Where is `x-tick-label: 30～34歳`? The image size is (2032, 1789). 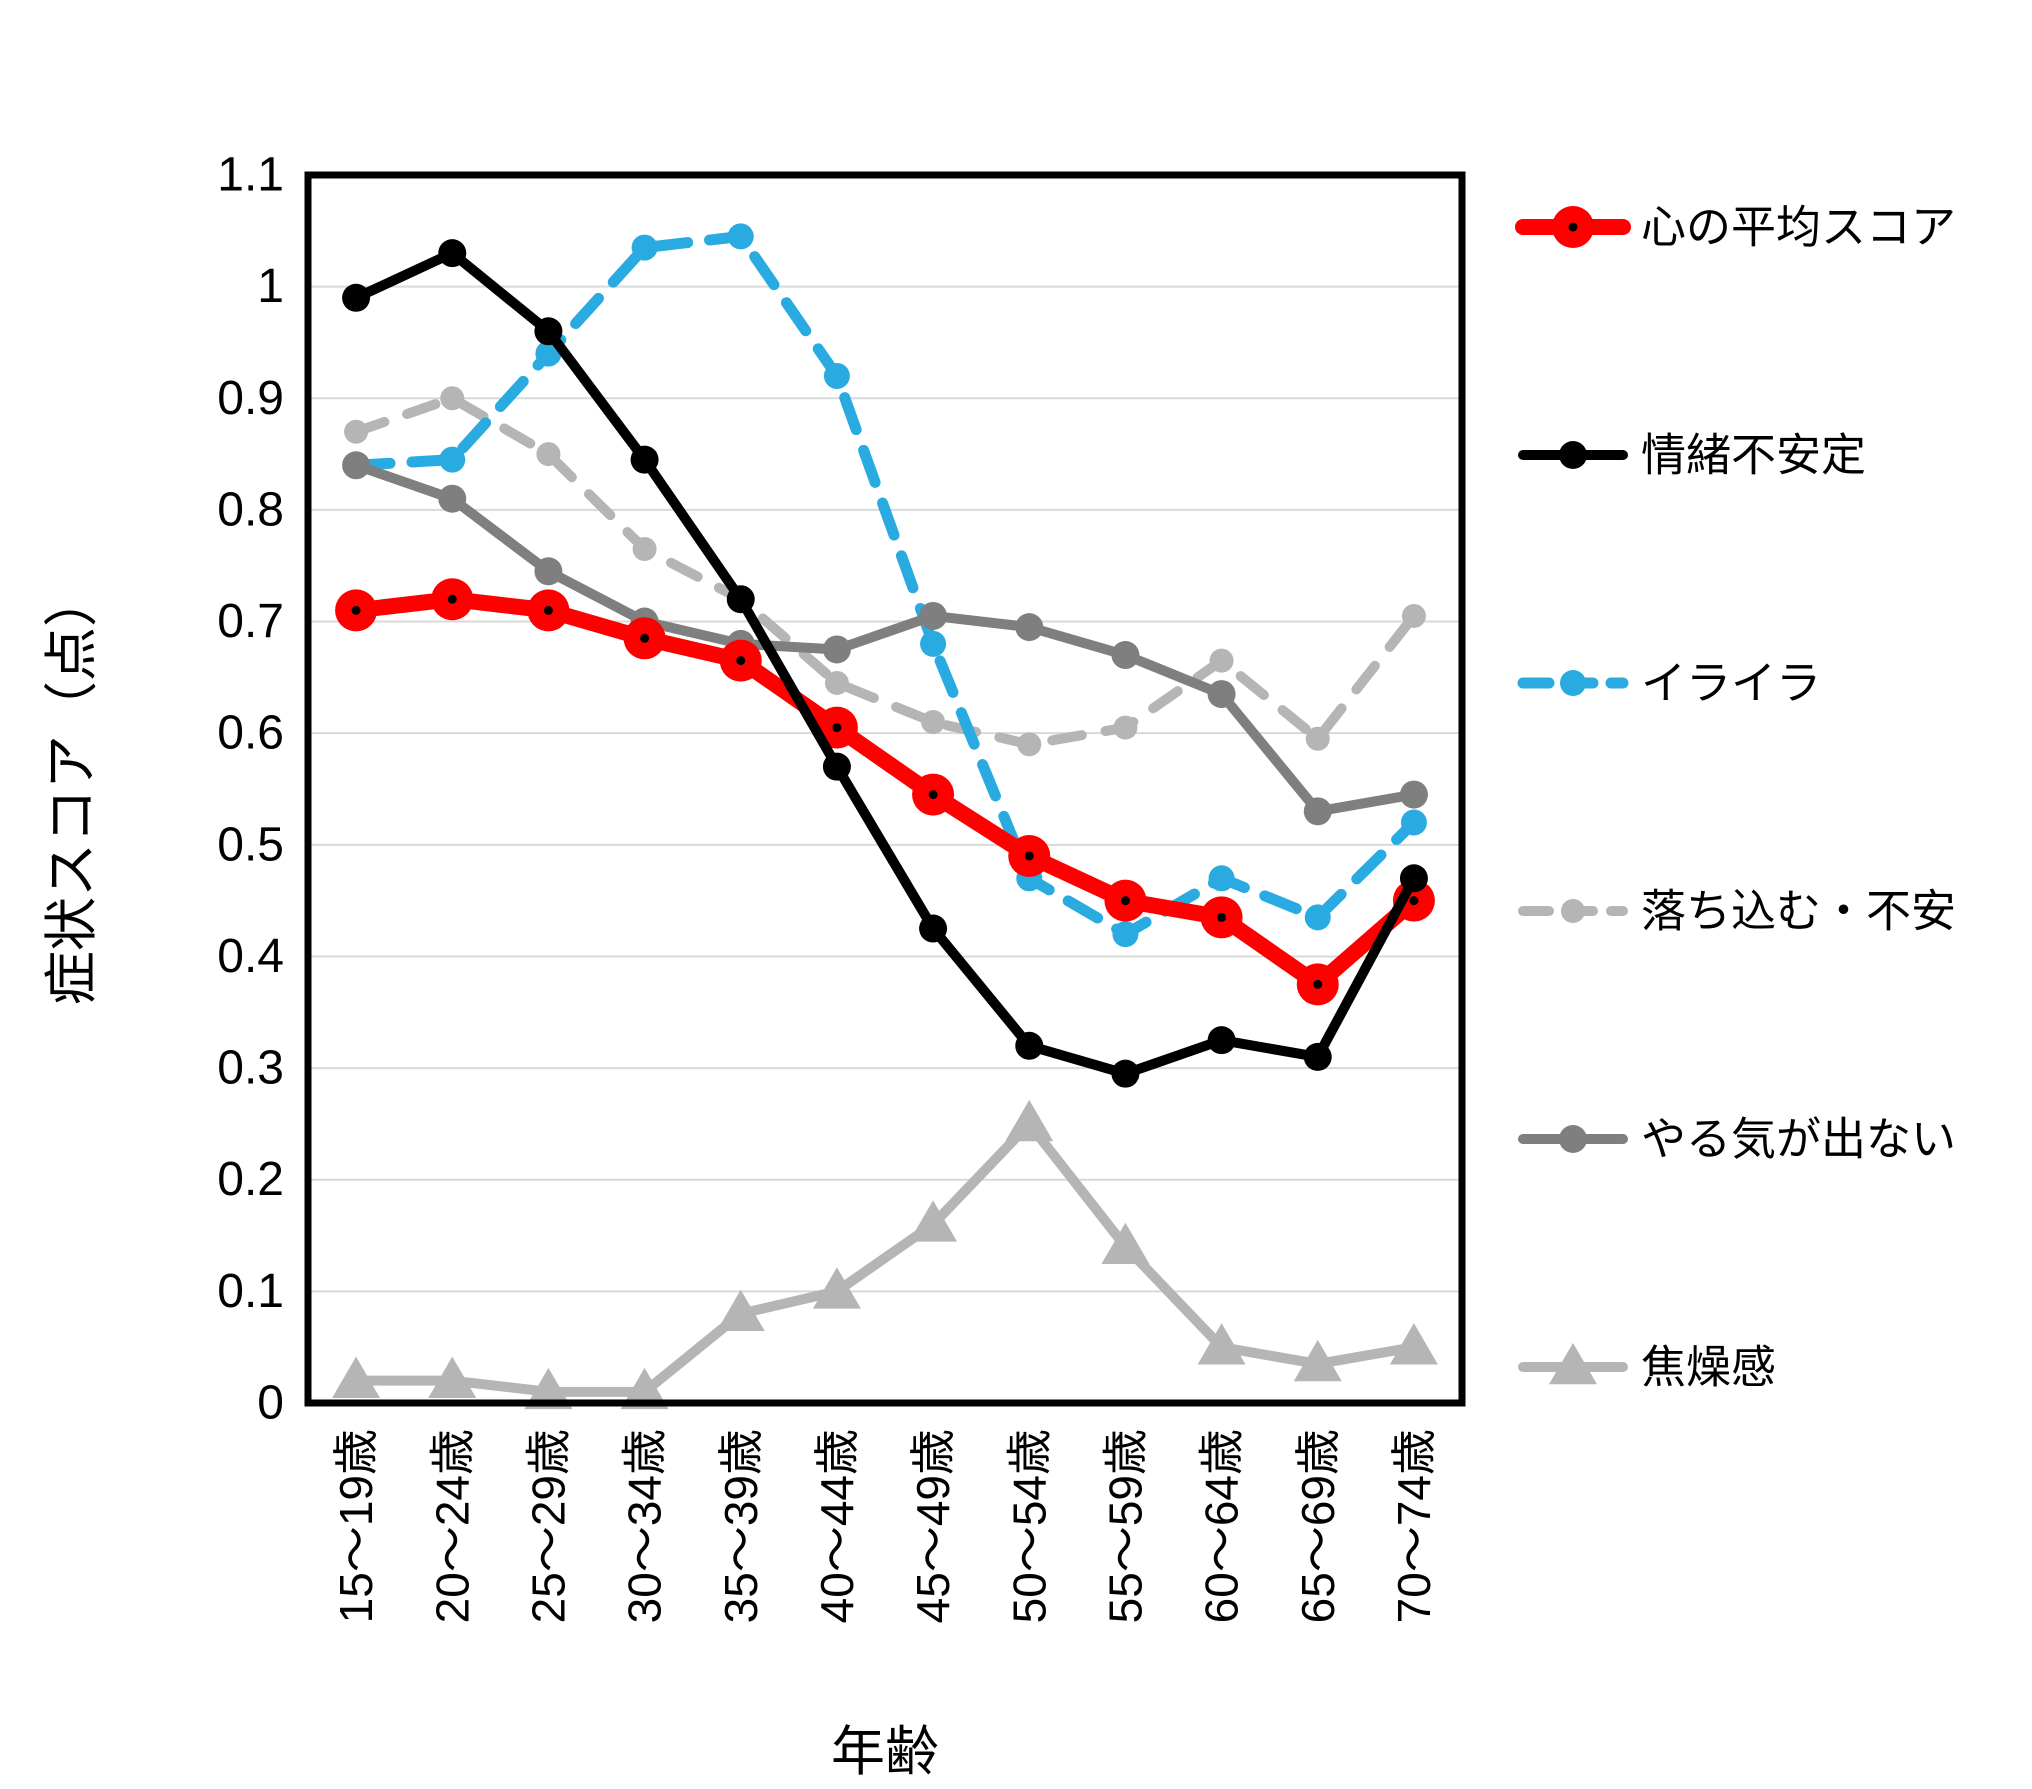
x-tick-label: 30～34歳 is located at coordinates (645, 1526).